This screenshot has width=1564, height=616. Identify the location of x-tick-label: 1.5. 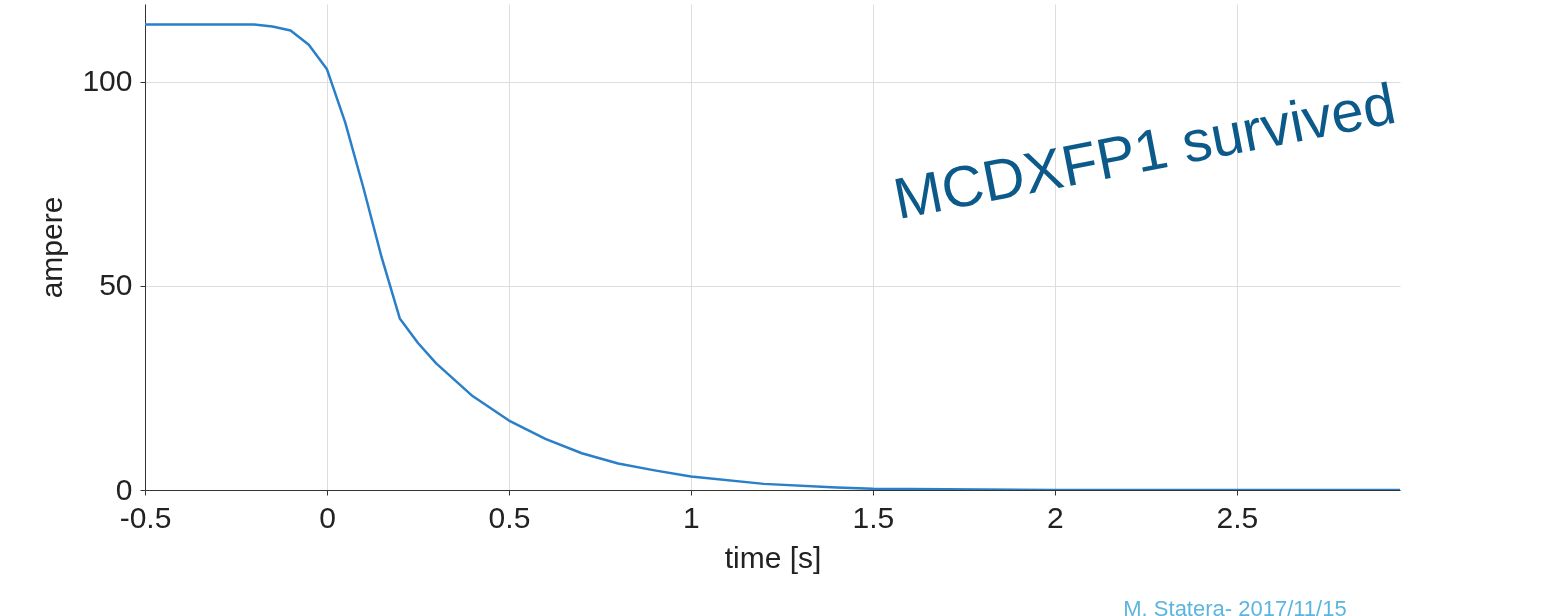
(873, 517).